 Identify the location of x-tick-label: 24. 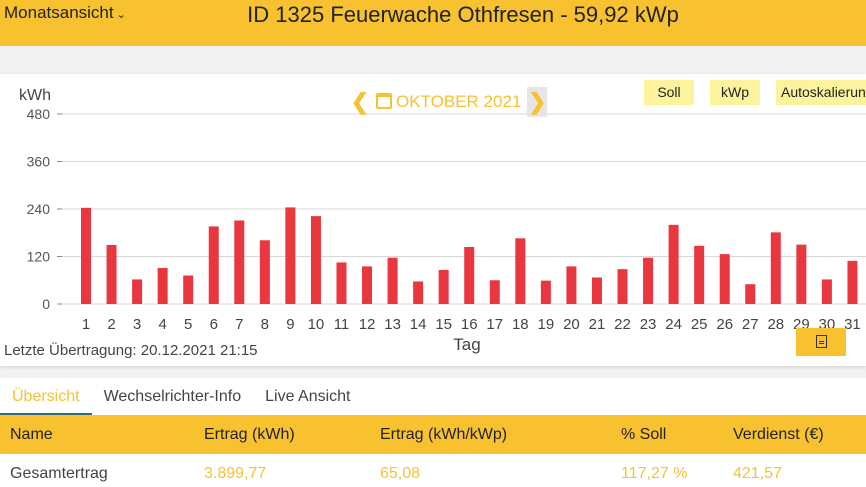
(673, 324).